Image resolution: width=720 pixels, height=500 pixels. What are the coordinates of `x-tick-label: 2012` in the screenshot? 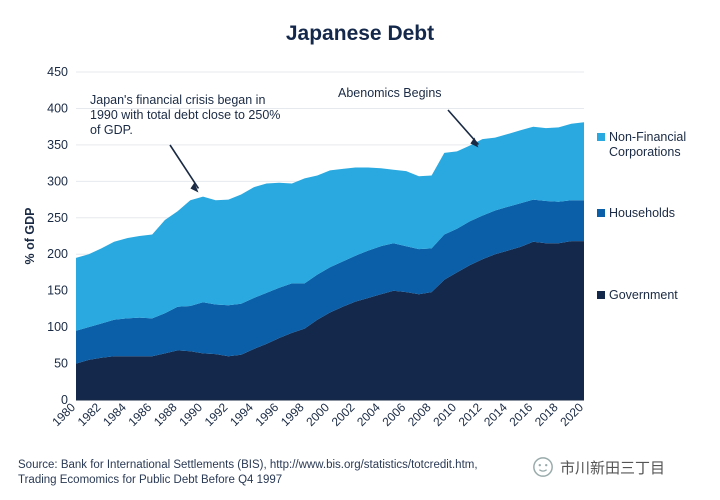 It's located at (470, 414).